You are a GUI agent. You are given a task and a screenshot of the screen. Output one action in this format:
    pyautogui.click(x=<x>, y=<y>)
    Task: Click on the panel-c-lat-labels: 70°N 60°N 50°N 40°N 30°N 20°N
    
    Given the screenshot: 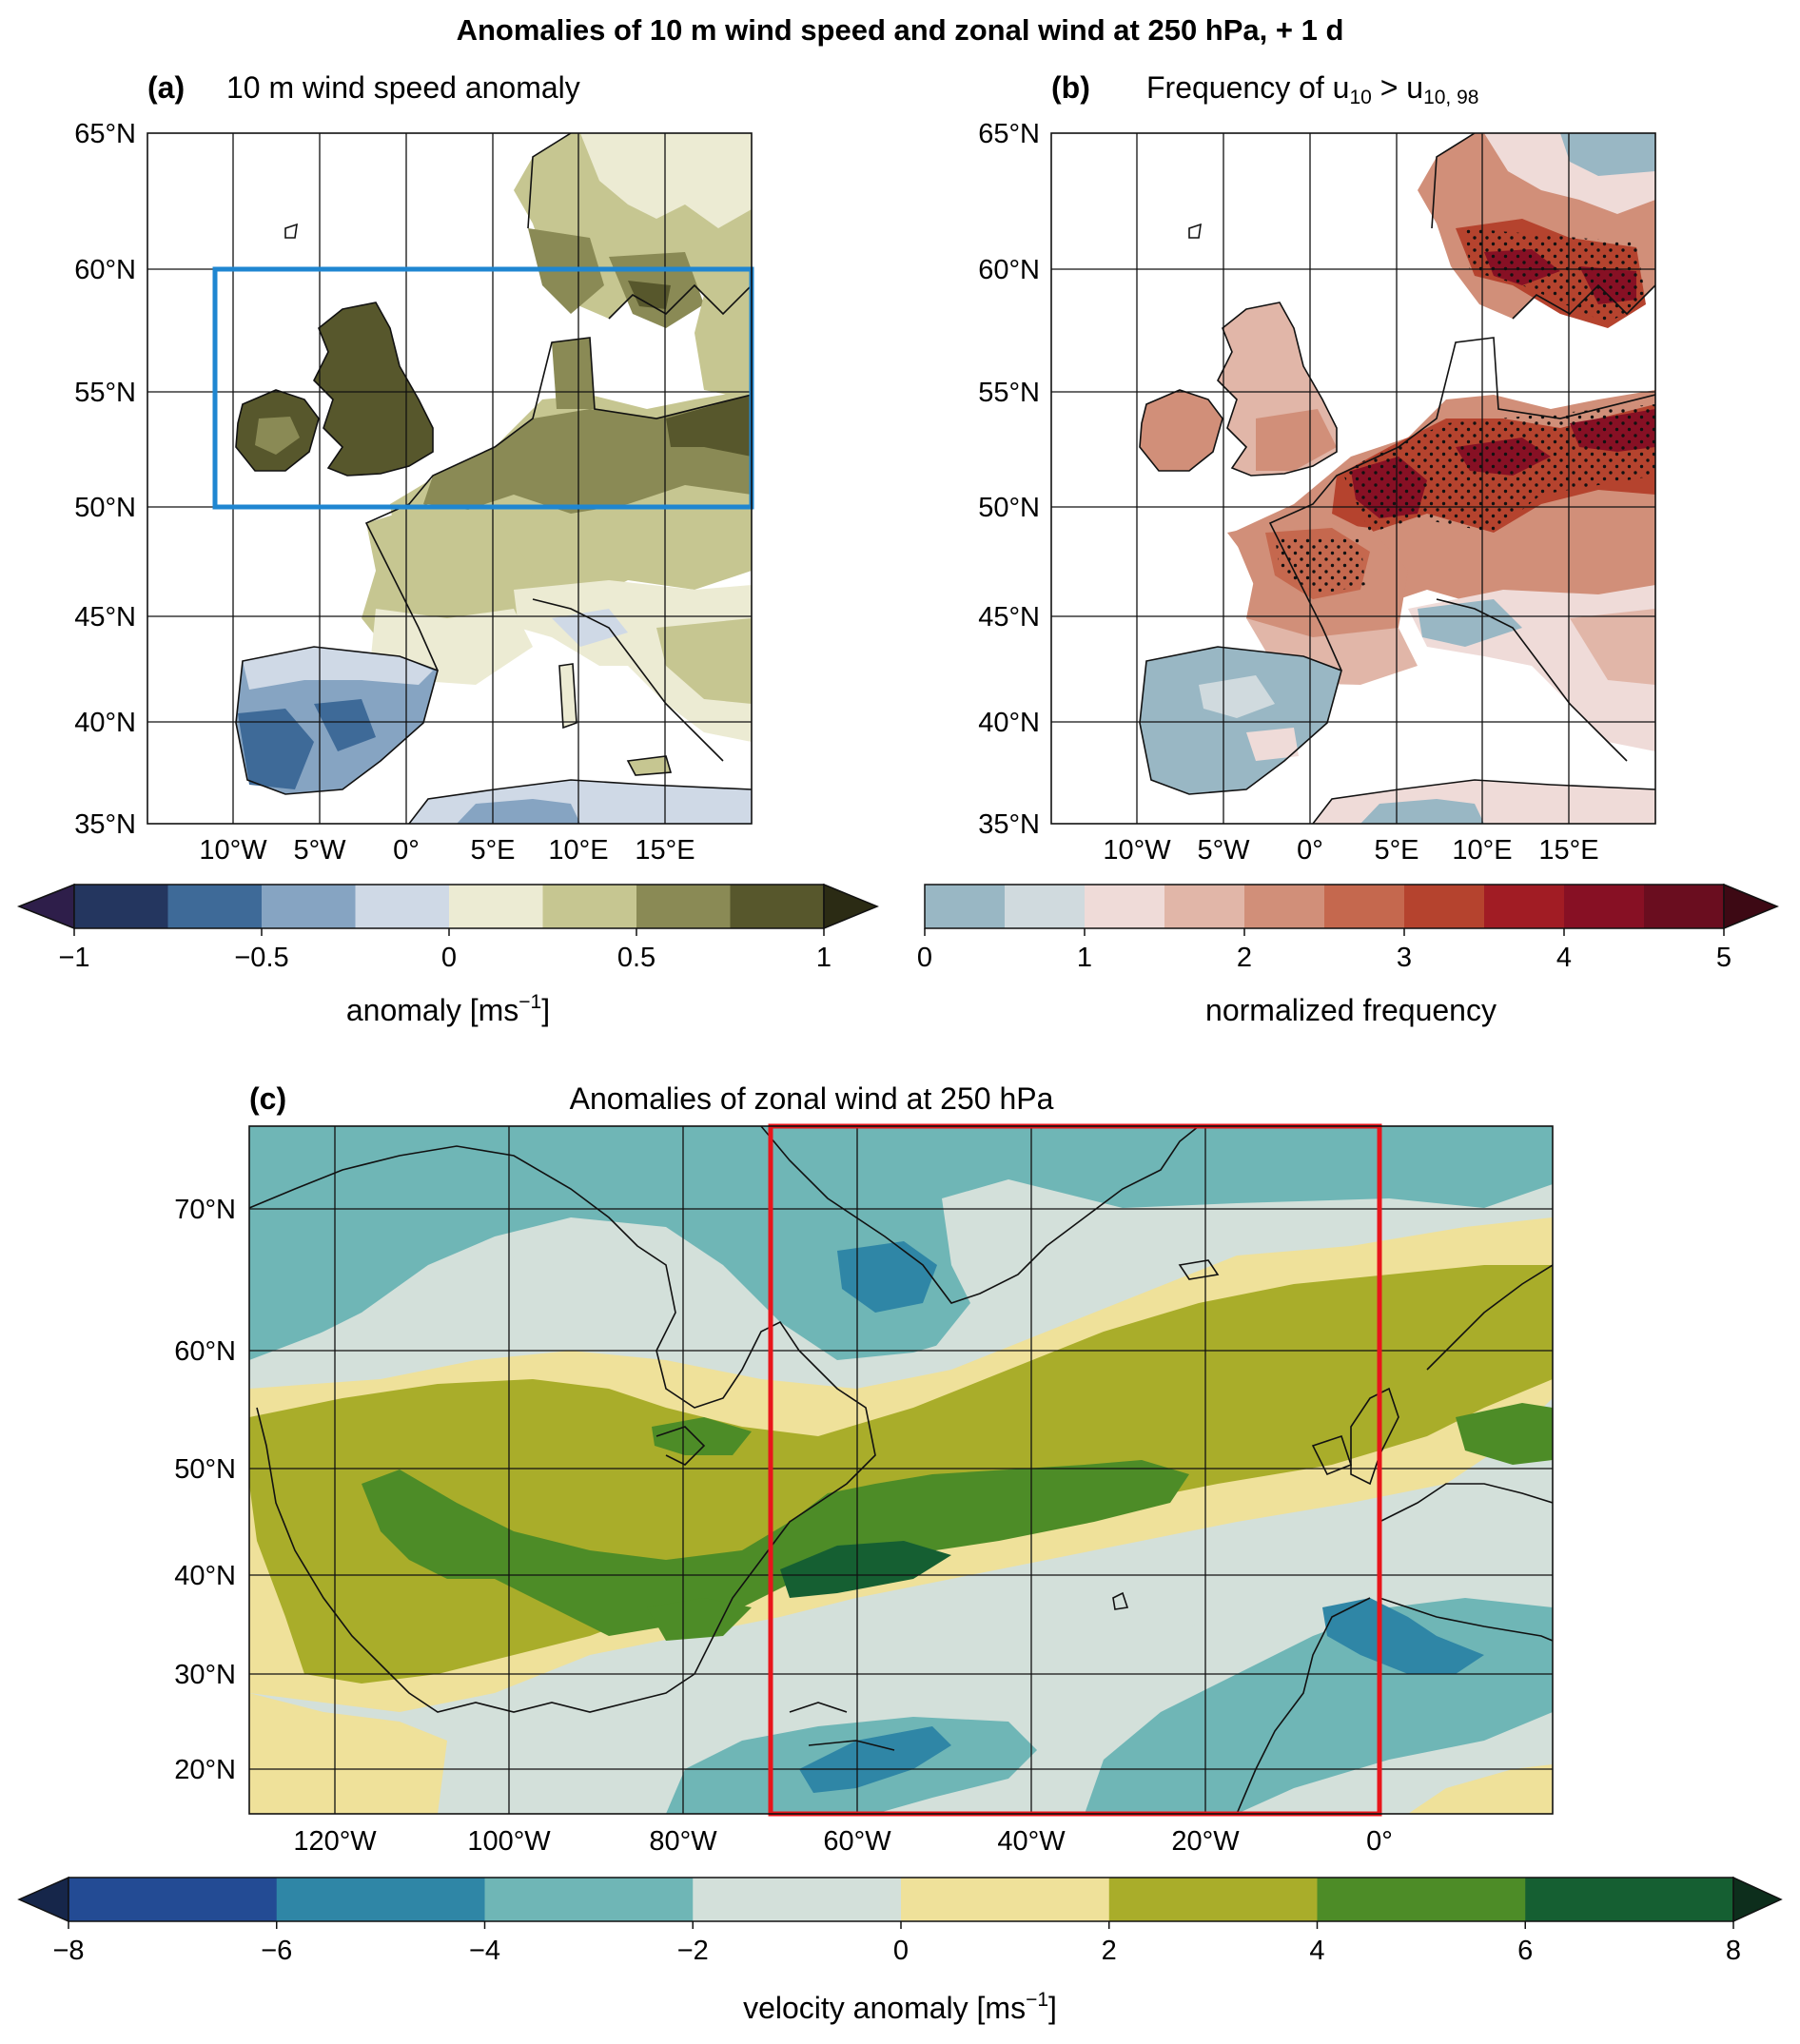 What is the action you would take?
    pyautogui.click(x=205, y=1490)
    